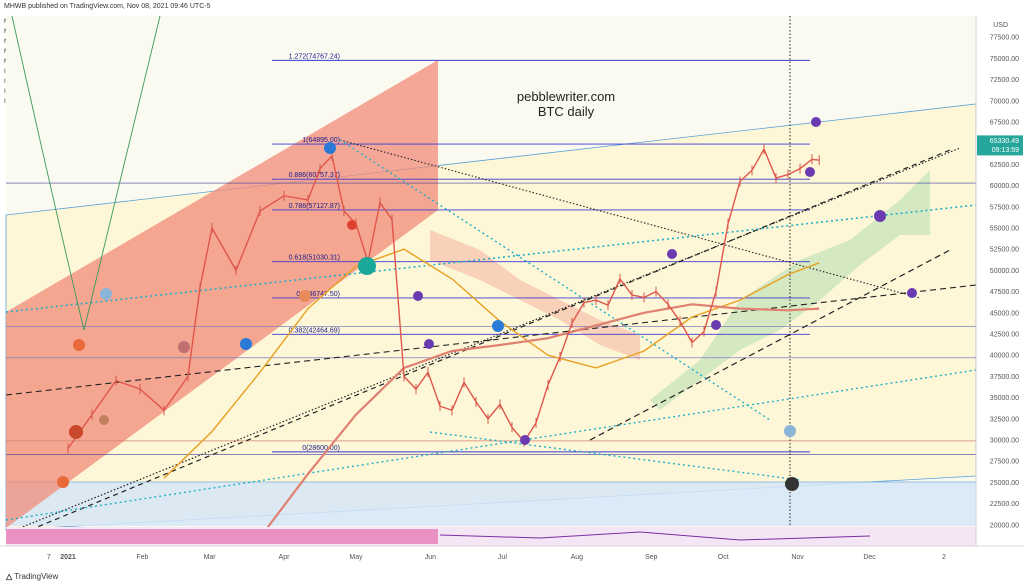 The image size is (1024, 585). Describe the element at coordinates (1000, 145) in the screenshot. I see `last-price-tag` at that location.